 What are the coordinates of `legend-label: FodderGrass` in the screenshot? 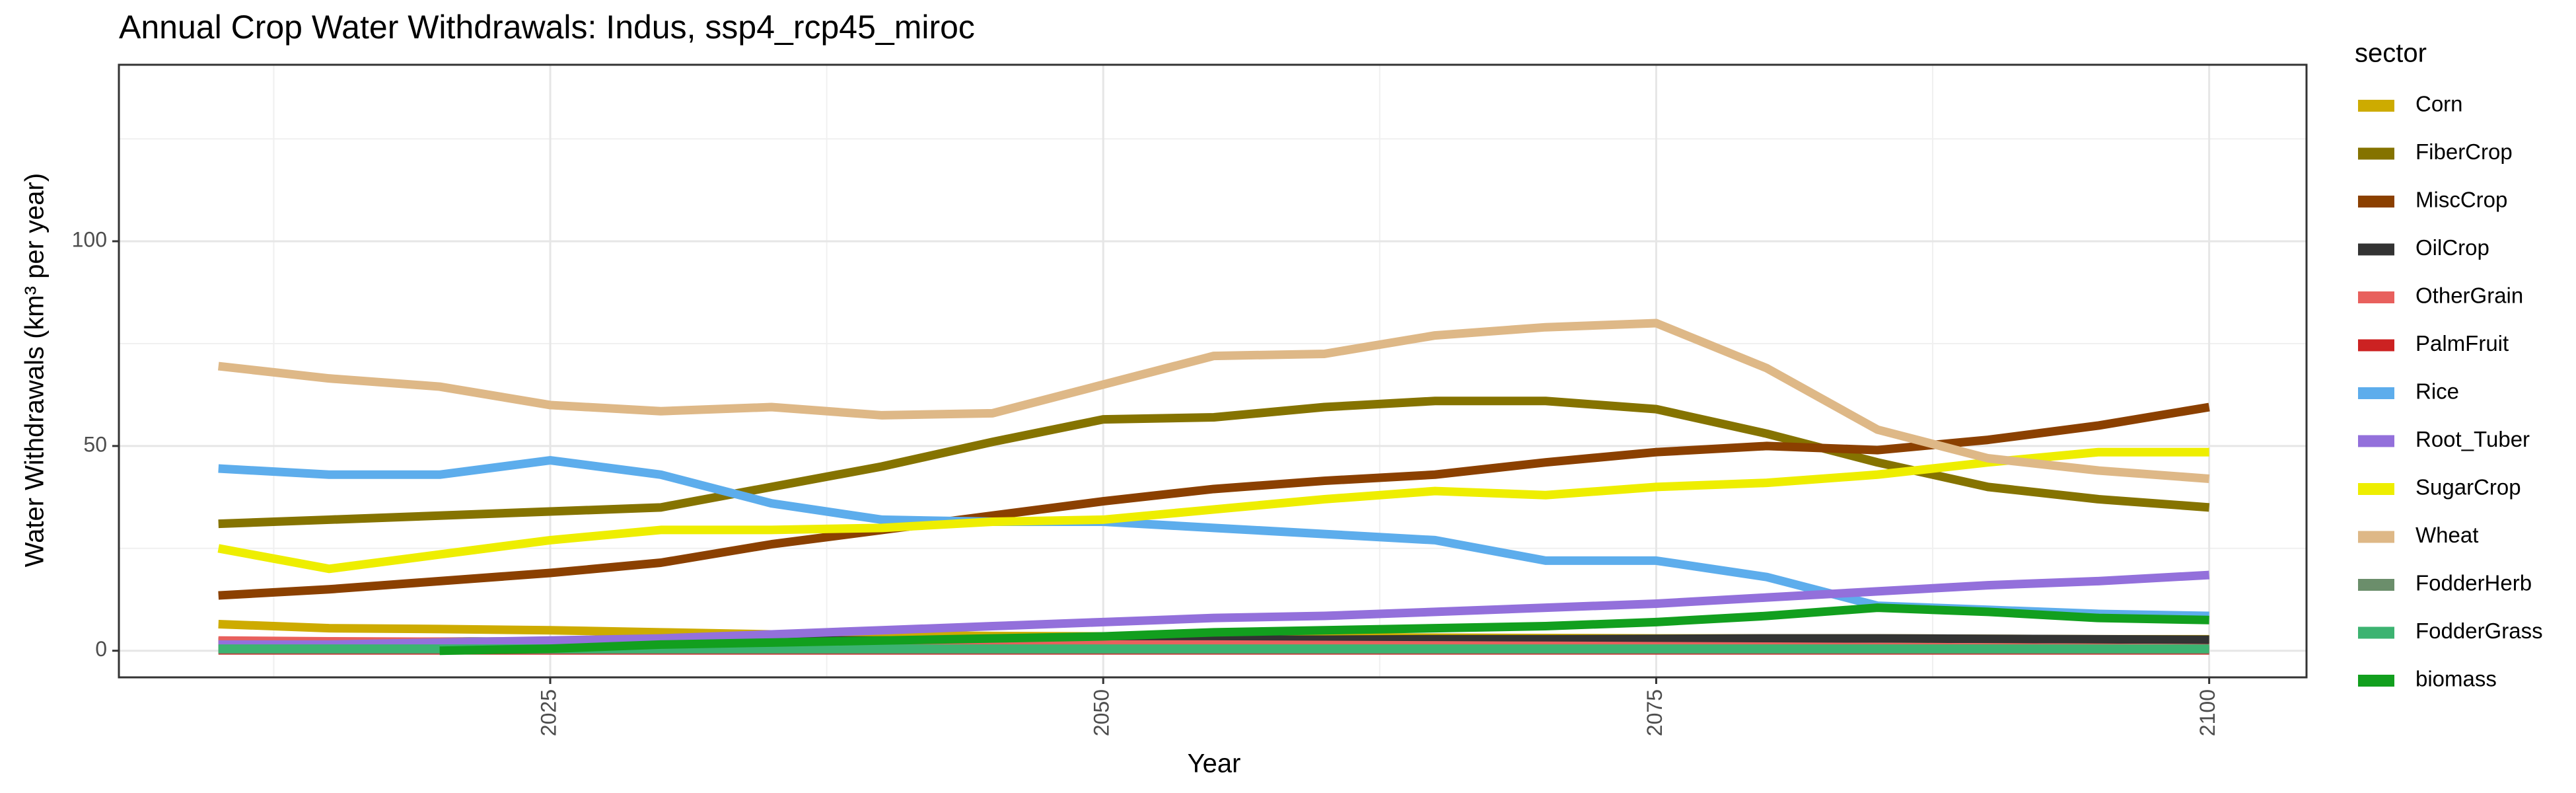 It's located at (2479, 631).